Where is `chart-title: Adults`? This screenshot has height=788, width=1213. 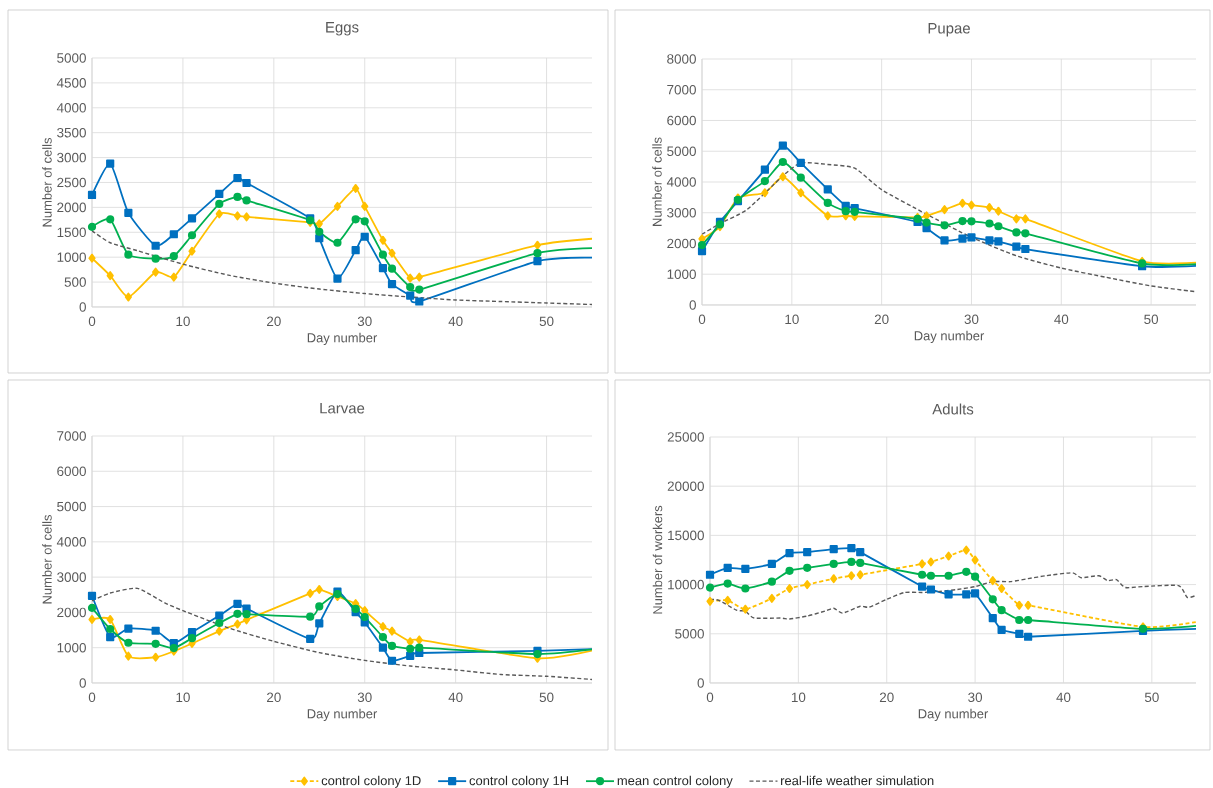 chart-title: Adults is located at coordinates (953, 409).